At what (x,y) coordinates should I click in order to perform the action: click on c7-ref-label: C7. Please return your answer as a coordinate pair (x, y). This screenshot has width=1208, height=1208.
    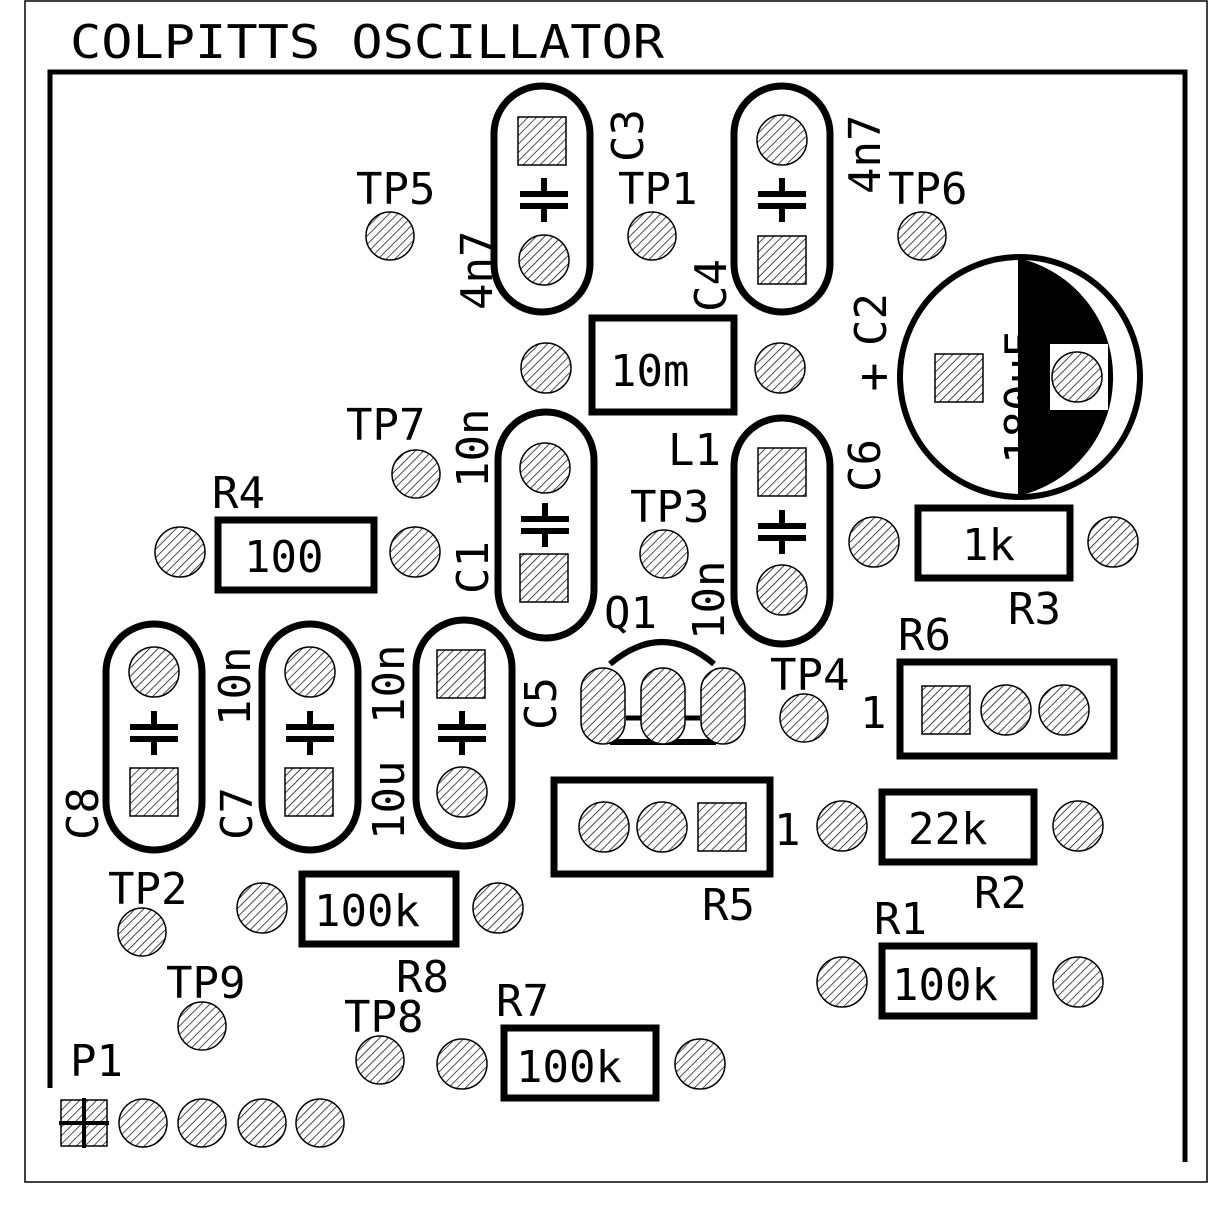
    Looking at the image, I should click on (237, 813).